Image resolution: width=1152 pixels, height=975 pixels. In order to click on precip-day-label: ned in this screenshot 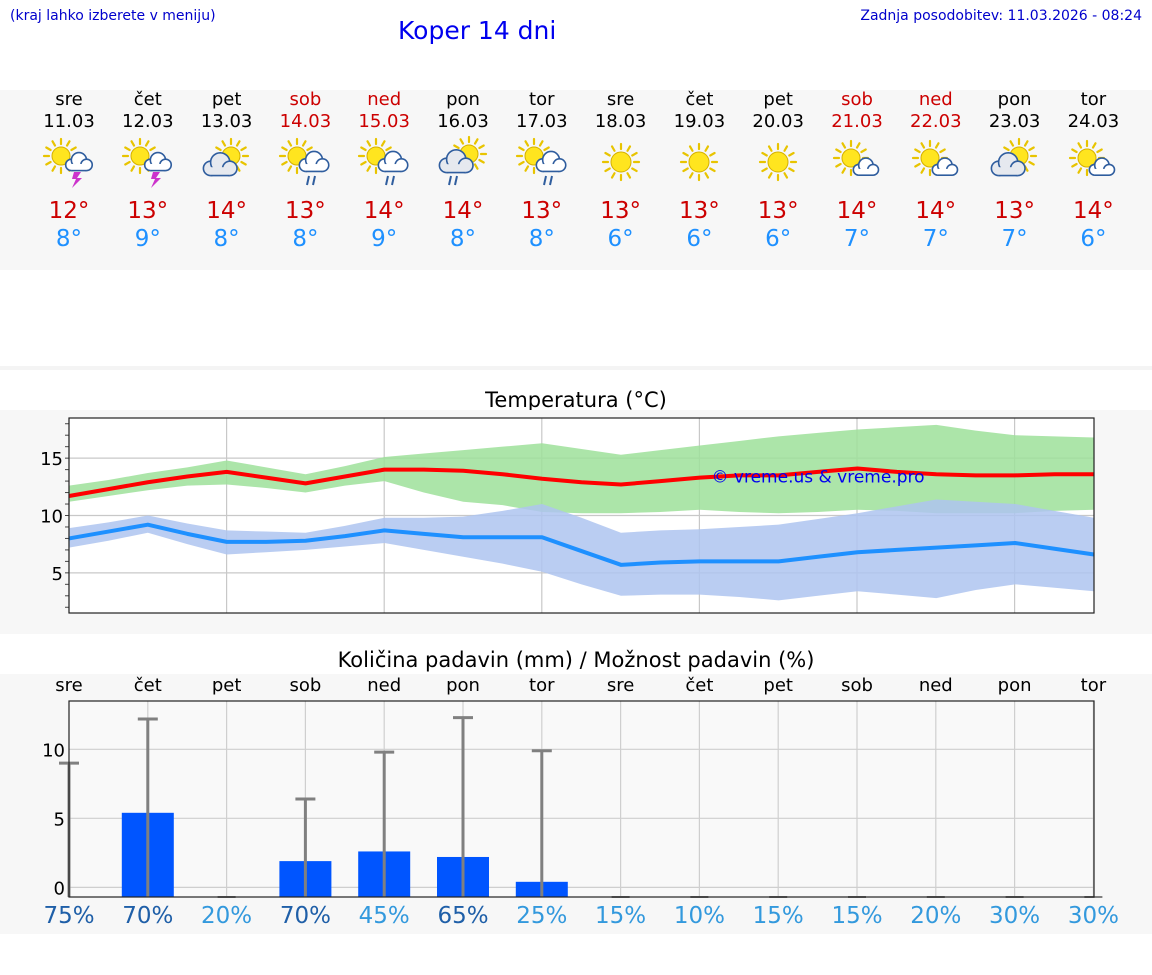, I will do `click(935, 685)`.